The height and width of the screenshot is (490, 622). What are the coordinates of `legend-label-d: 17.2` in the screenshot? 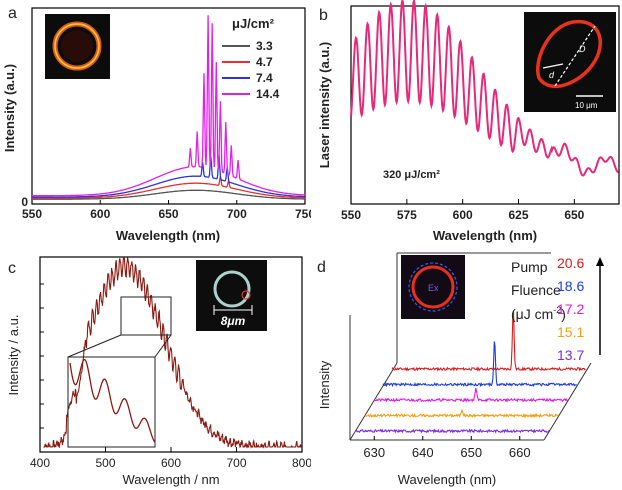 It's located at (570, 309).